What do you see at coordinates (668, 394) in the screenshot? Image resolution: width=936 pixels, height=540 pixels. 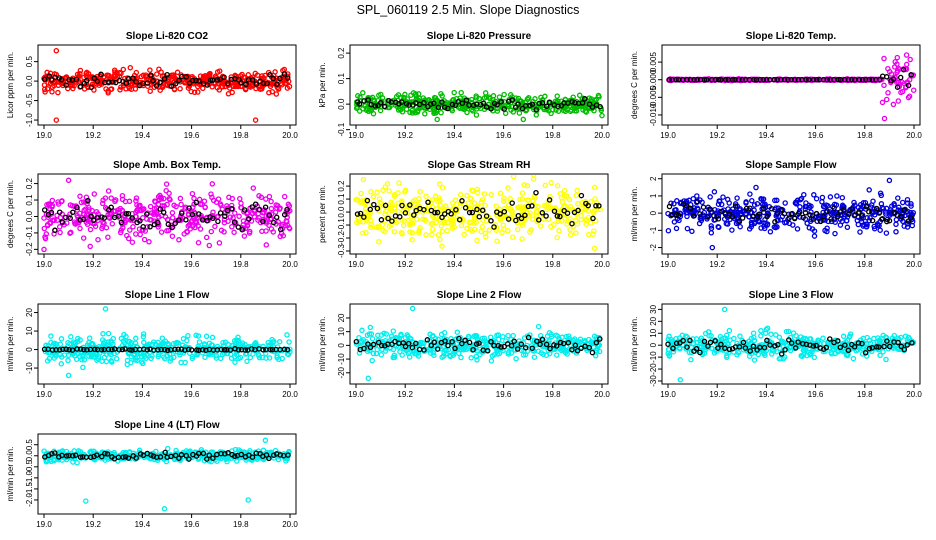 I see `x-tick-label: 19.0` at bounding box center [668, 394].